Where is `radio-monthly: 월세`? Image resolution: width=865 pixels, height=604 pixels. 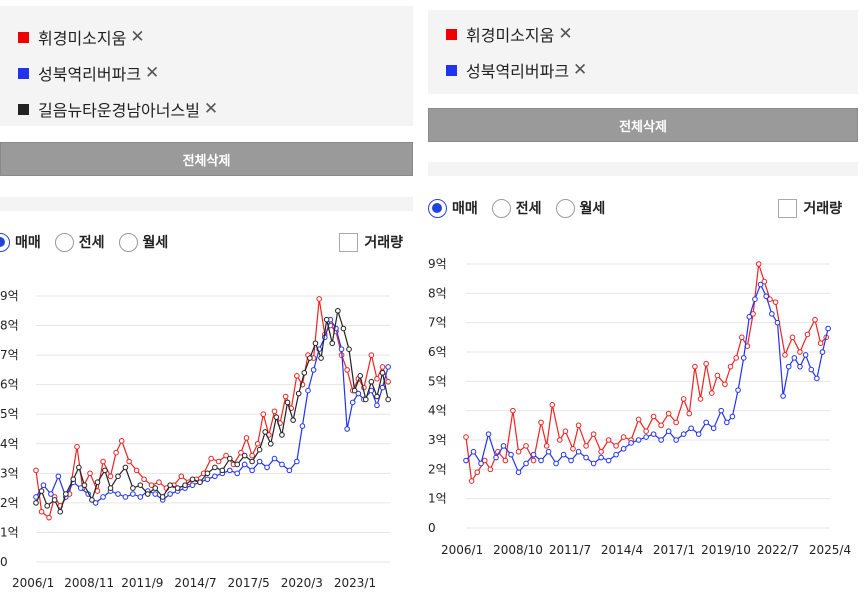 radio-monthly: 월세 is located at coordinates (143, 242).